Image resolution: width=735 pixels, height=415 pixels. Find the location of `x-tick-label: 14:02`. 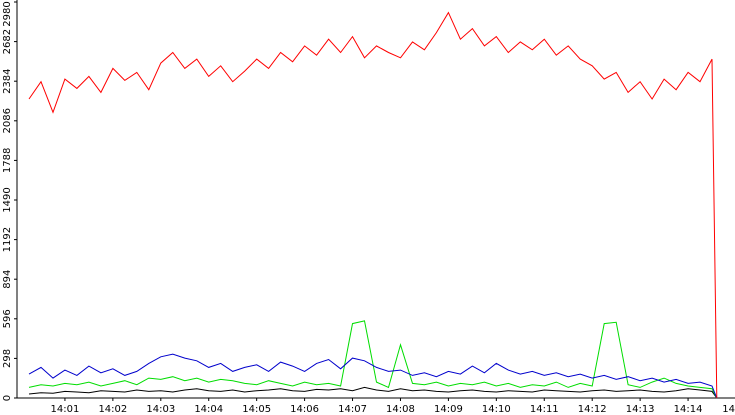

x-tick-label: 14:02 is located at coordinates (112, 409).